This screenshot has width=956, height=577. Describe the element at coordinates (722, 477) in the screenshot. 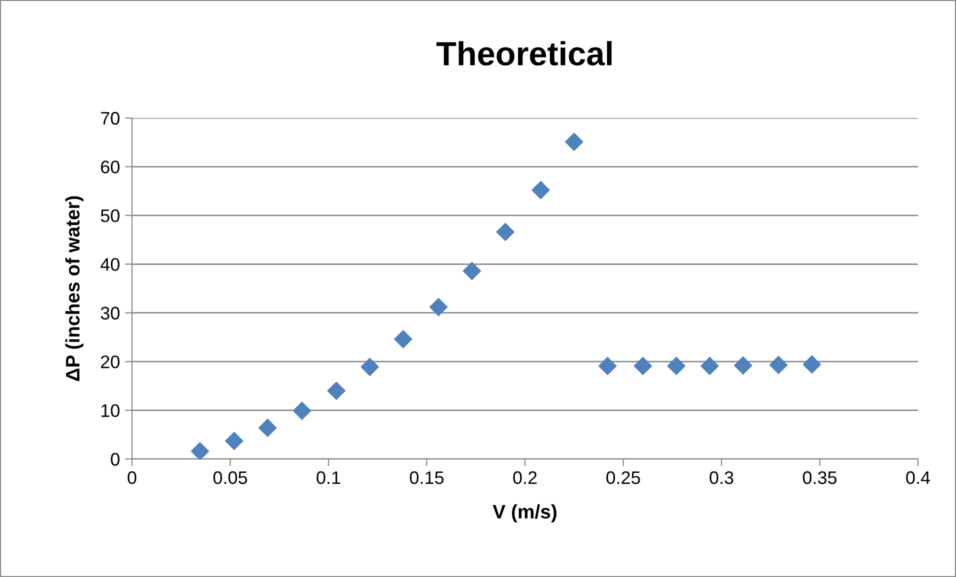

I see `x-tick-label: 0.3` at that location.